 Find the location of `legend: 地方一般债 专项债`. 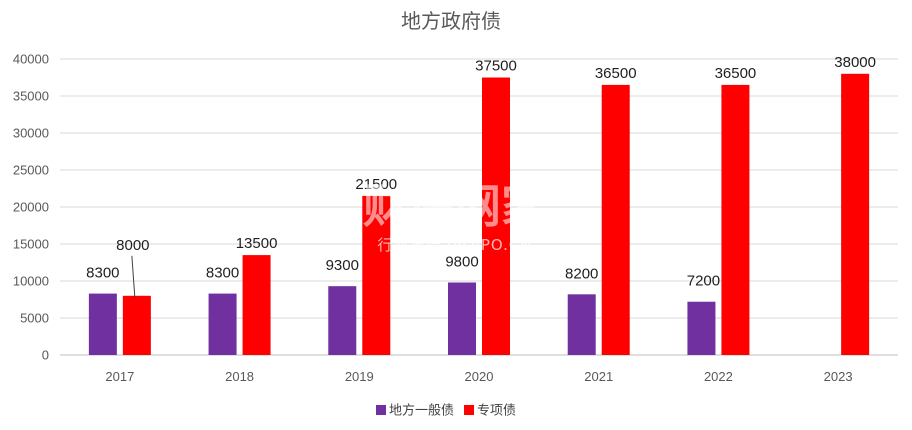

legend: 地方一般债 专项债 is located at coordinates (446, 411).